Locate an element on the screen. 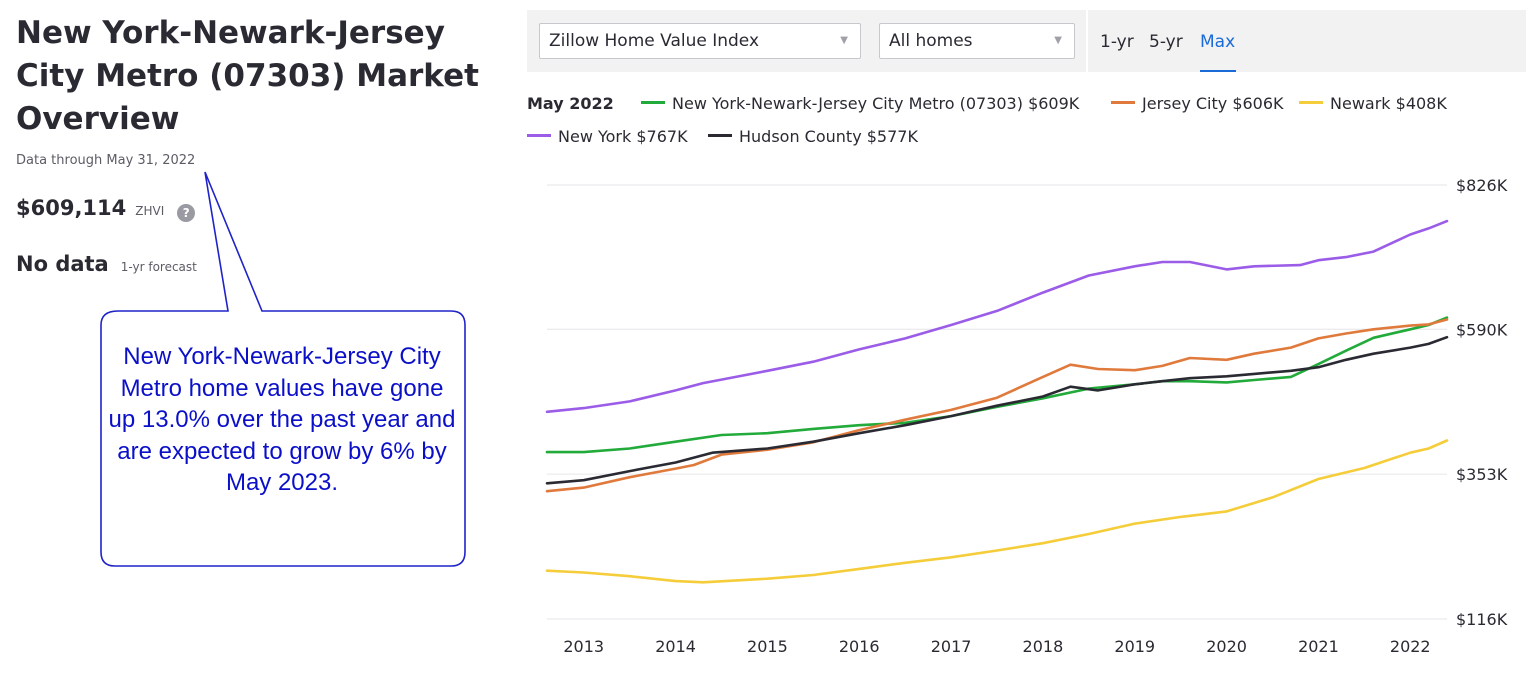 Image resolution: width=1536 pixels, height=681 pixels. active-range-indicator is located at coordinates (1218, 71).